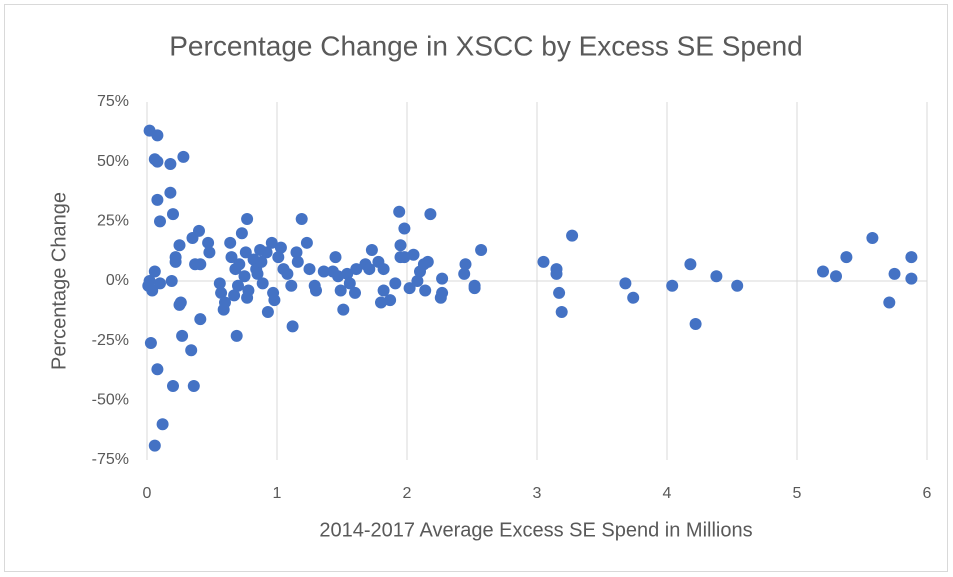 Image resolution: width=953 pixels, height=577 pixels. Describe the element at coordinates (277, 493) in the screenshot. I see `x-tick-label: 1` at that location.